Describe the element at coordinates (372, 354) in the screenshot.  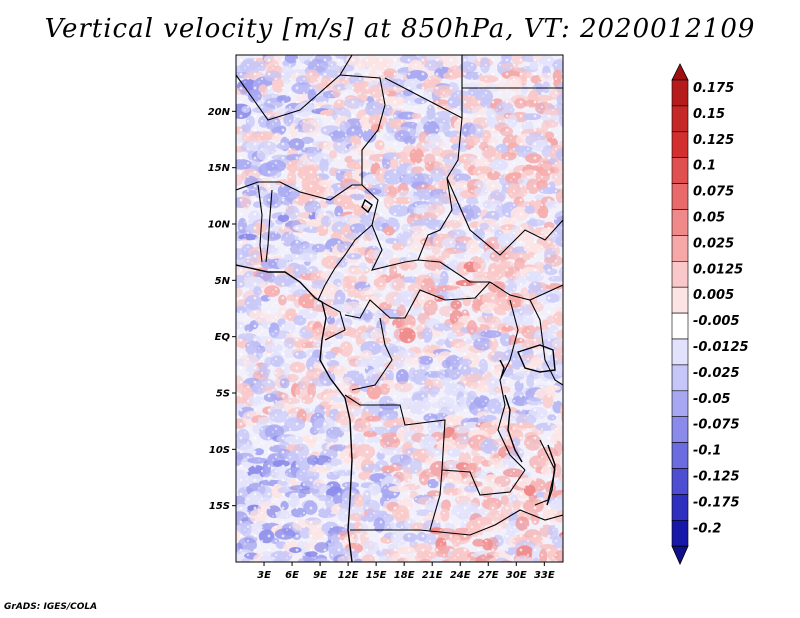
I see `border-congo-drc` at that location.